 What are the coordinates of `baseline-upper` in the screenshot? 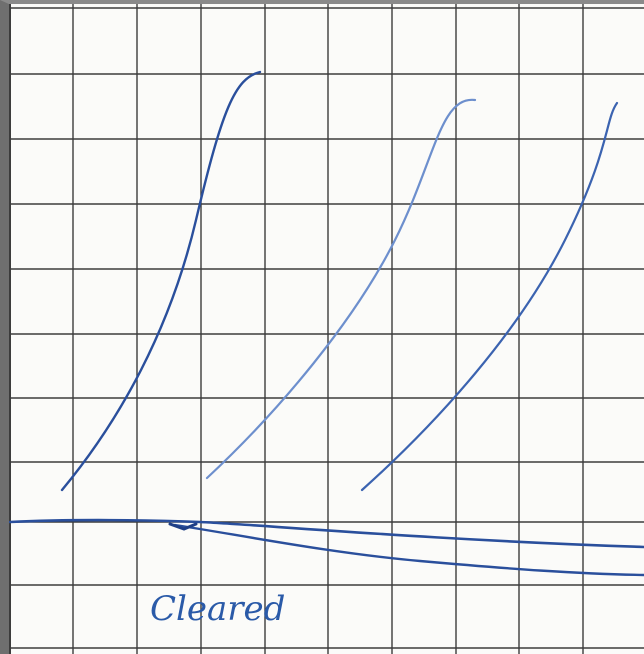 It's located at (326, 533).